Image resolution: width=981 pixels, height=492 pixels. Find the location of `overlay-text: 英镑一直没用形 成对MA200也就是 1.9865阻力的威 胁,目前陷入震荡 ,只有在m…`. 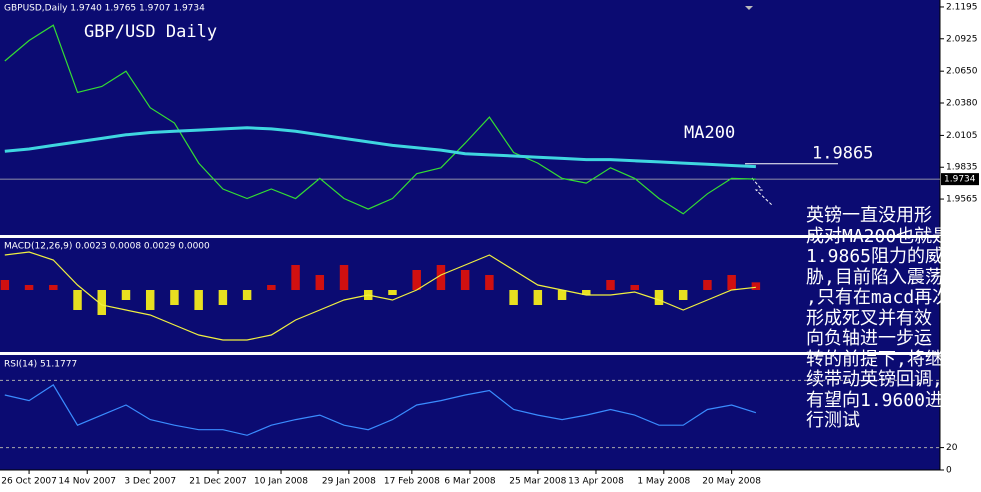

overlay-text: 英镑一直没用形 成对MA200也就是 1.9865阻力的威 胁,目前陷入震荡 ,只有在m… is located at coordinates (878, 318).